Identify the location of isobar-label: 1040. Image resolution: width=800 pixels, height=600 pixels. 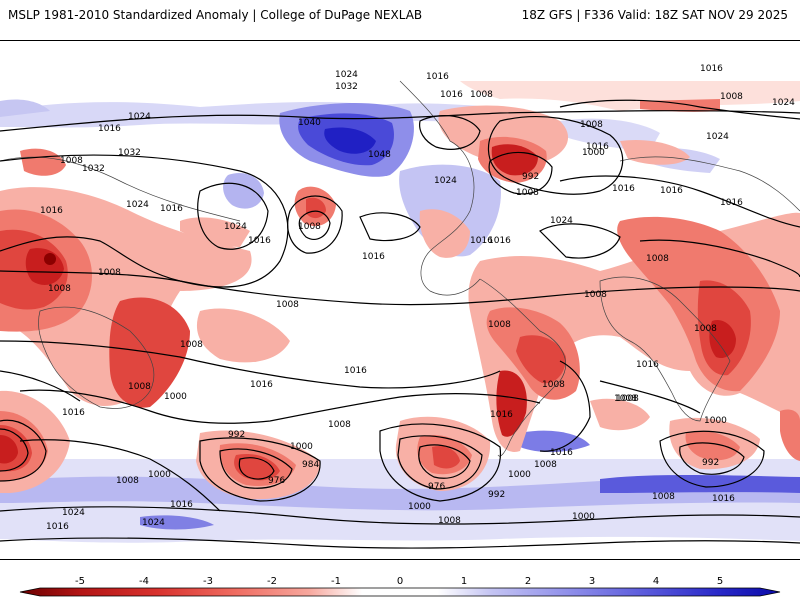
(309, 123).